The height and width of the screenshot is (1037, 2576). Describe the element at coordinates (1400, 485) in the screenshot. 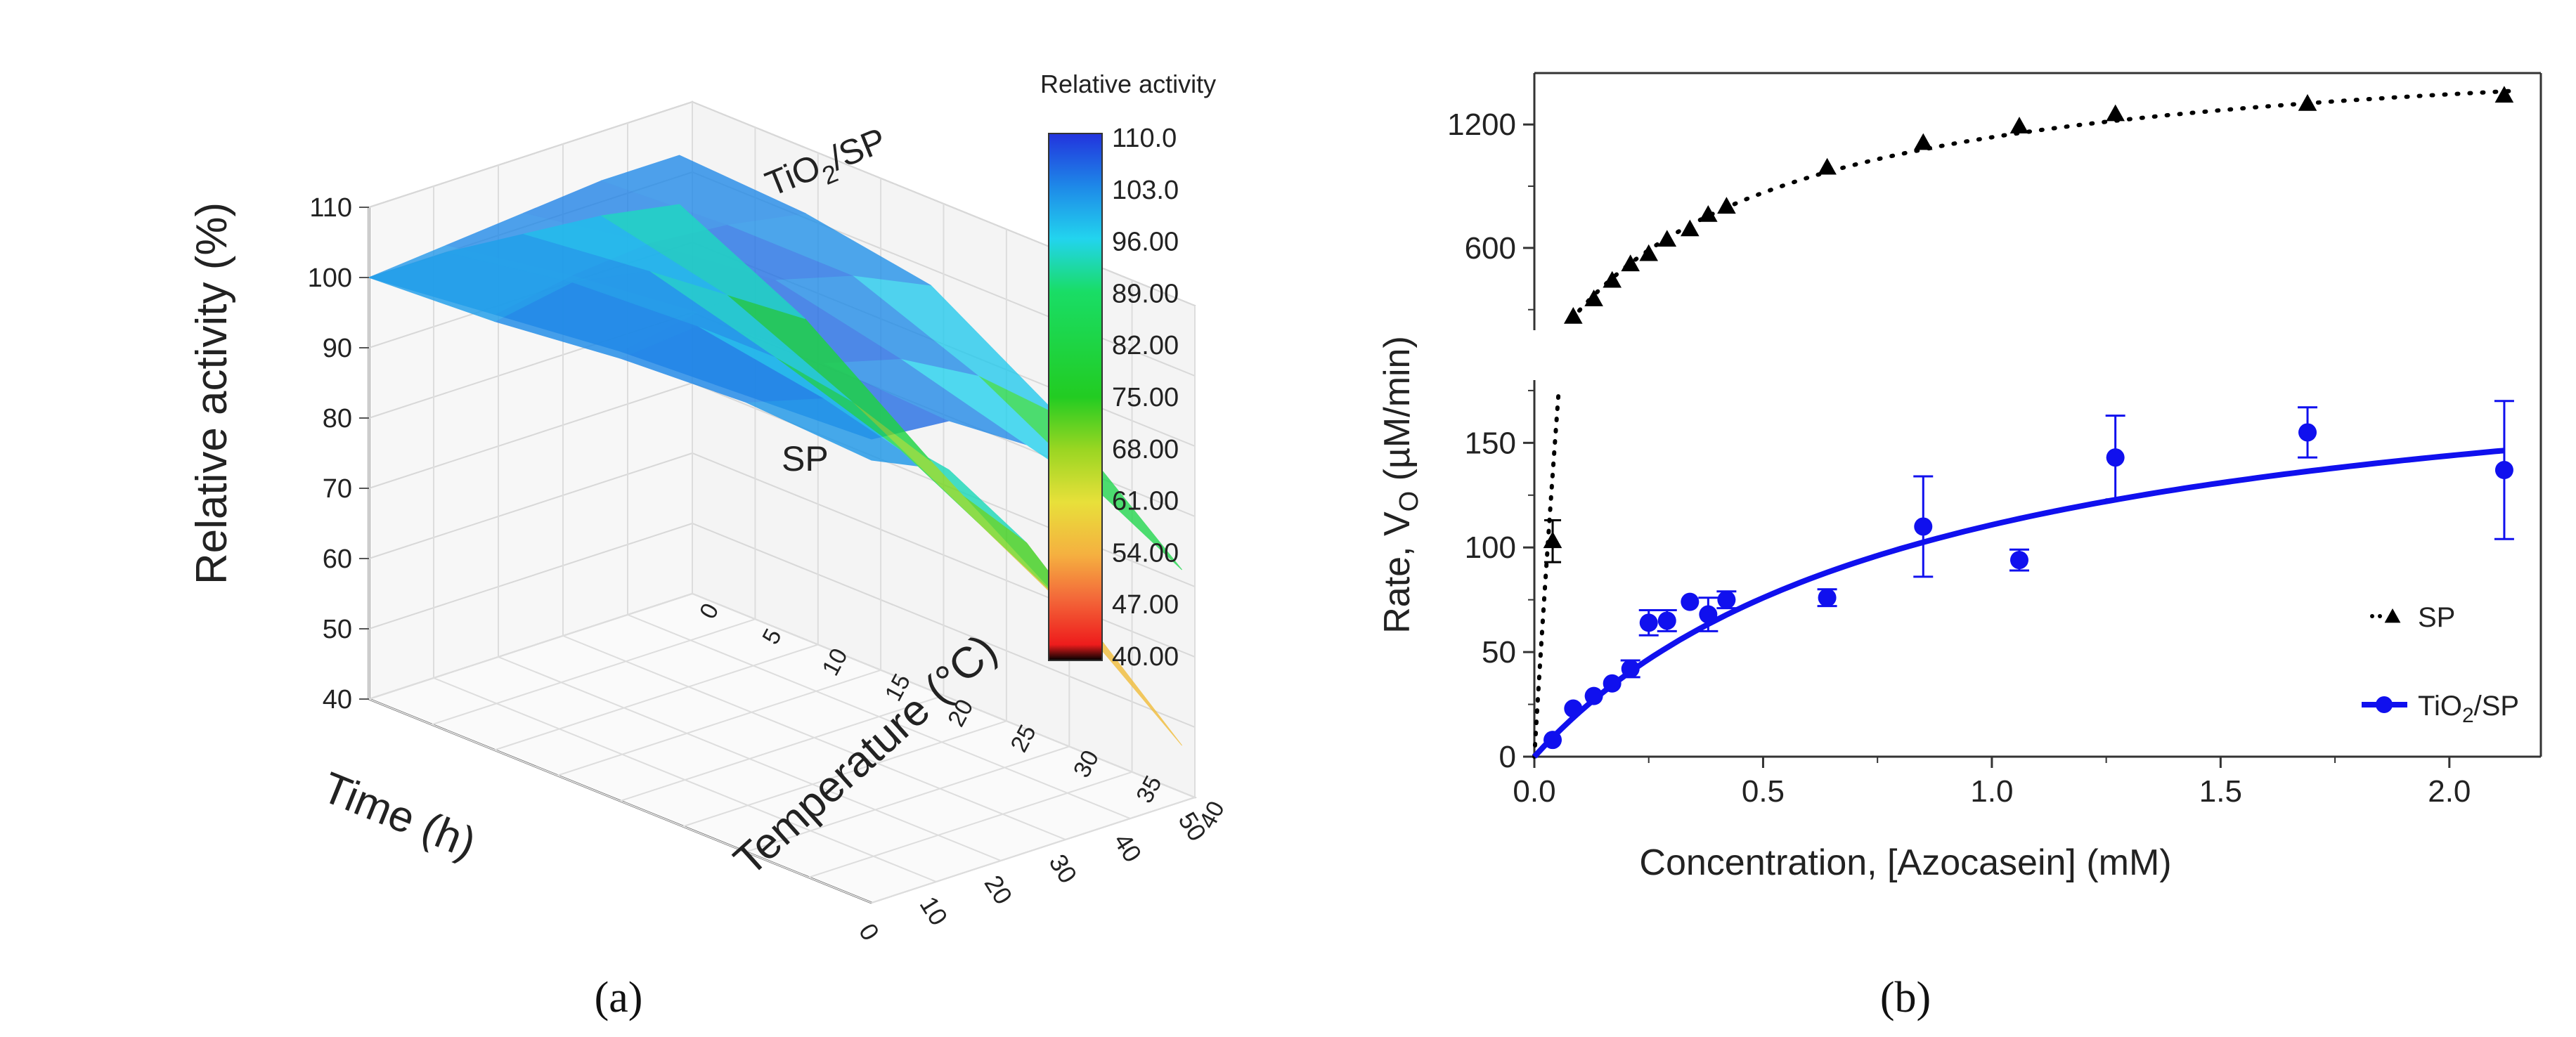

I see `panel-b-y-axis-label: Rate, VO (µM/min)` at that location.